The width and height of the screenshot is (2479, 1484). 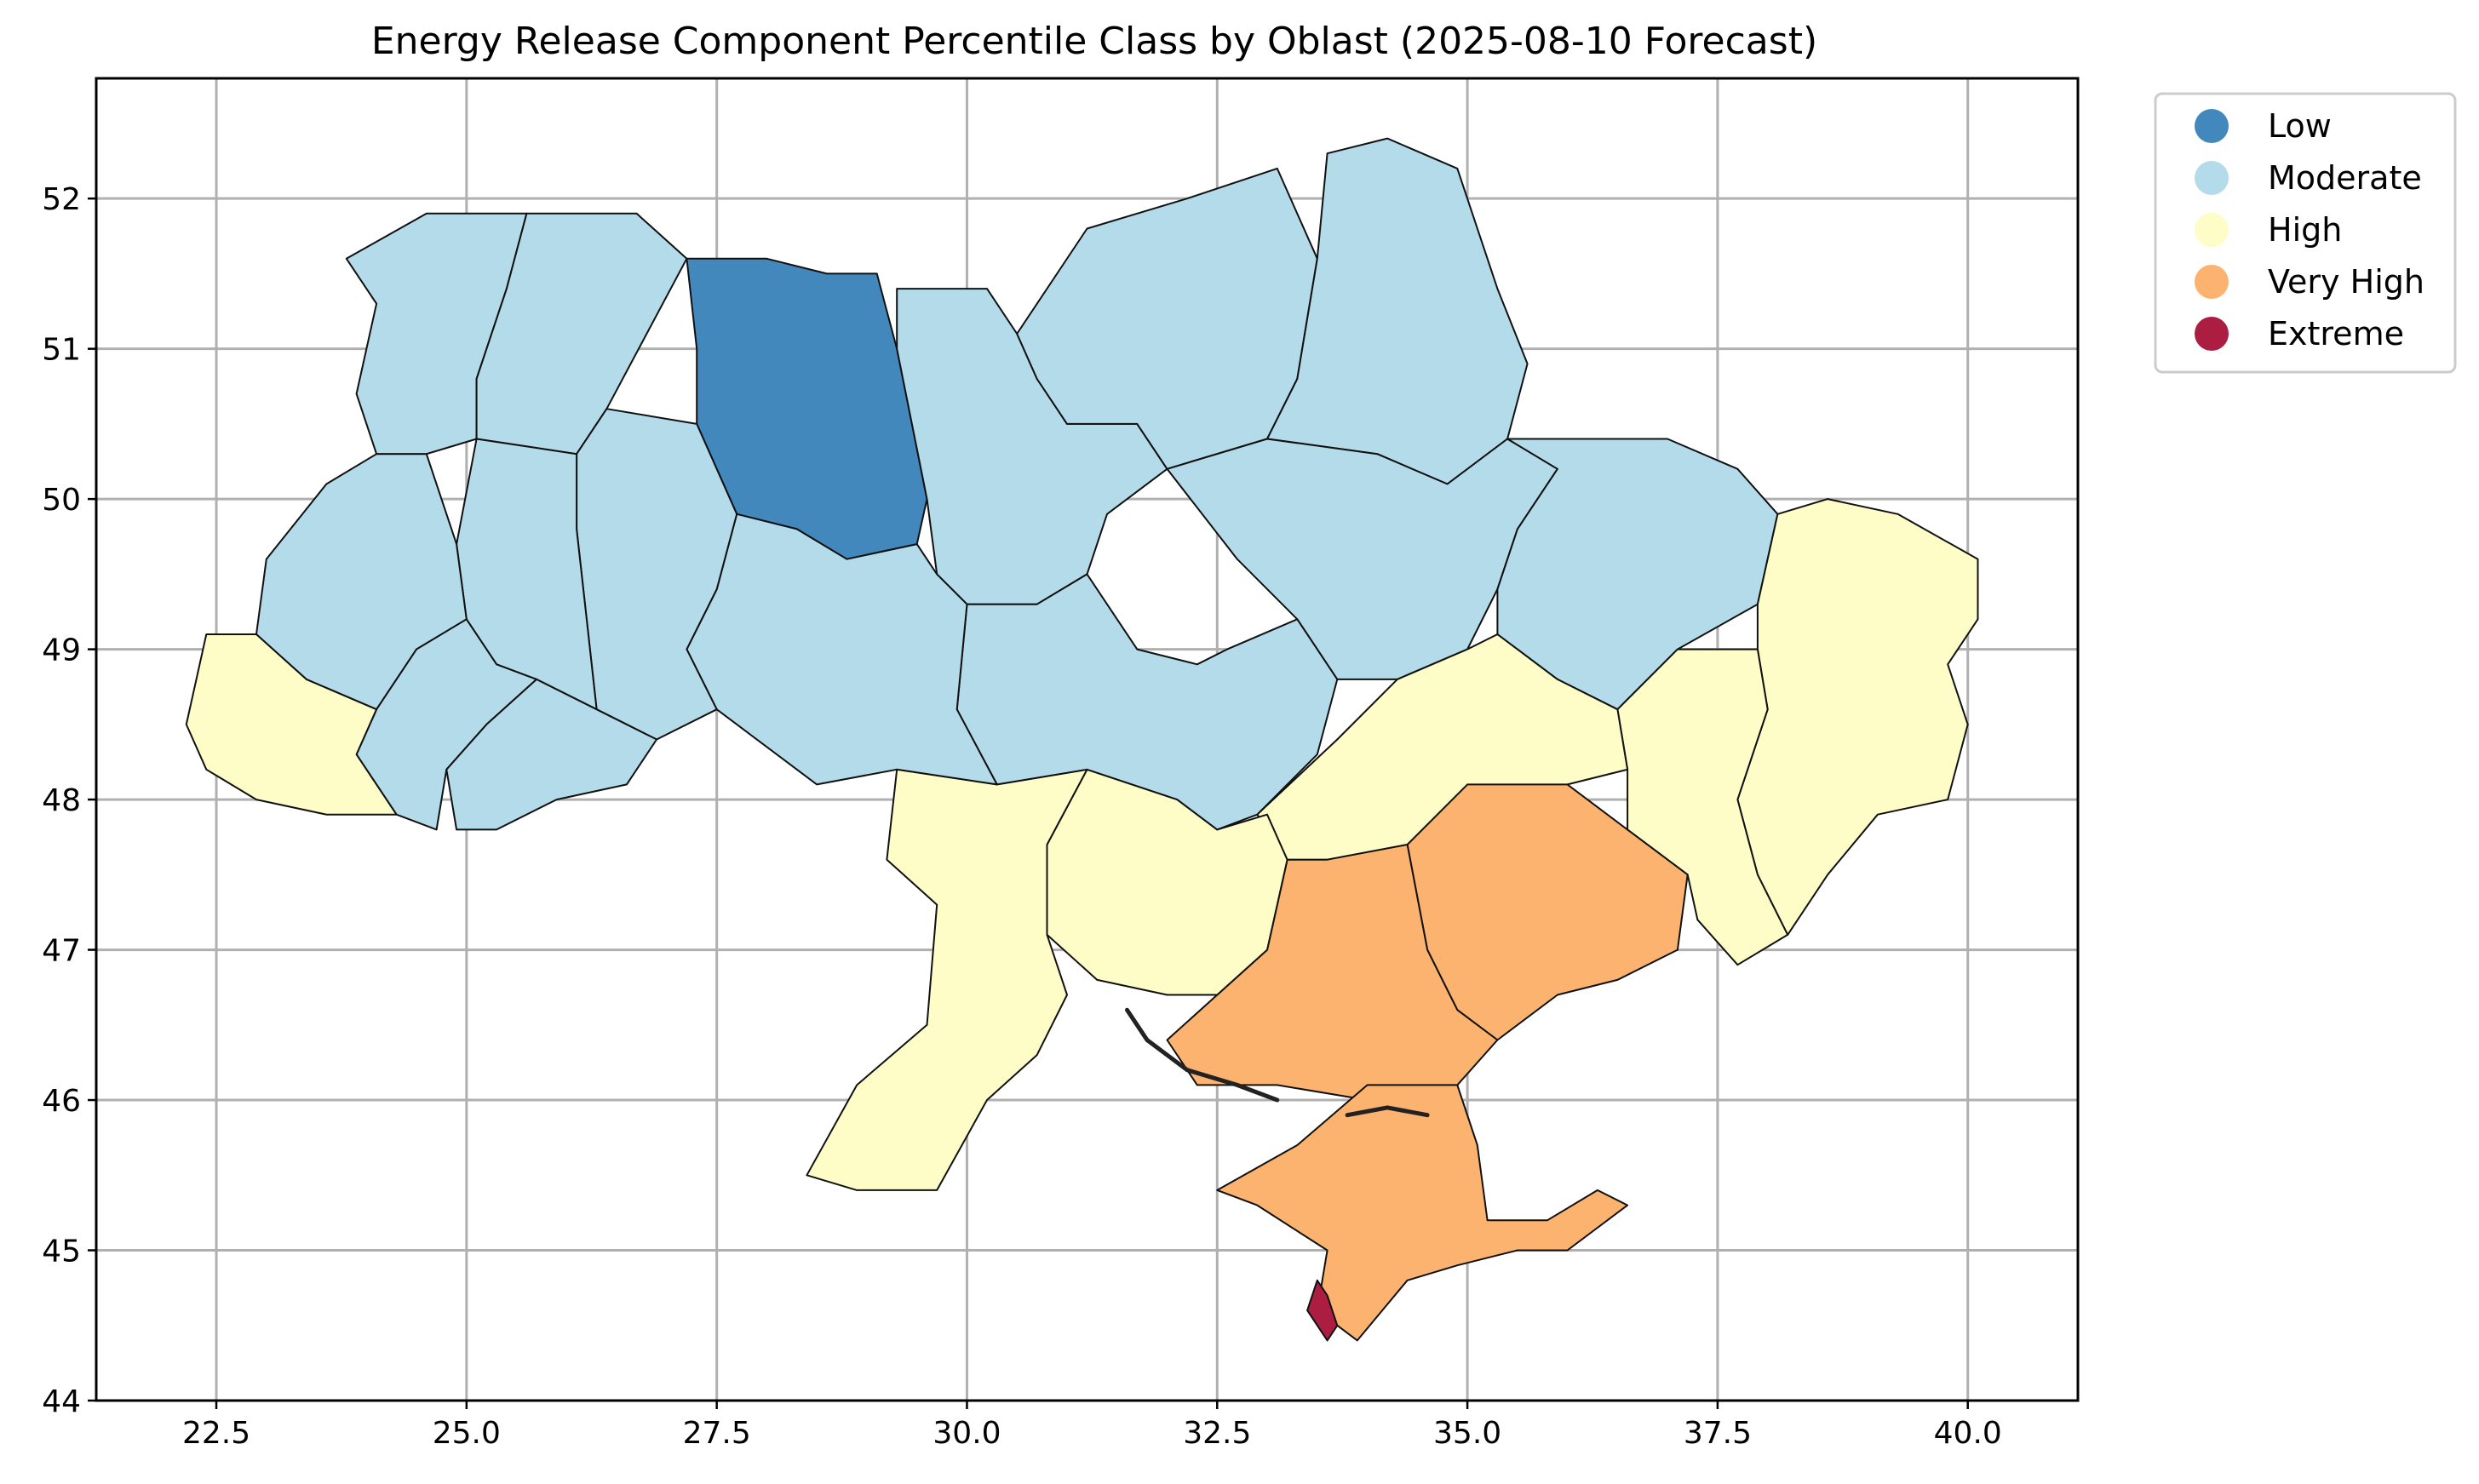 I want to click on y-tick-label-8: 52, so click(x=61, y=200).